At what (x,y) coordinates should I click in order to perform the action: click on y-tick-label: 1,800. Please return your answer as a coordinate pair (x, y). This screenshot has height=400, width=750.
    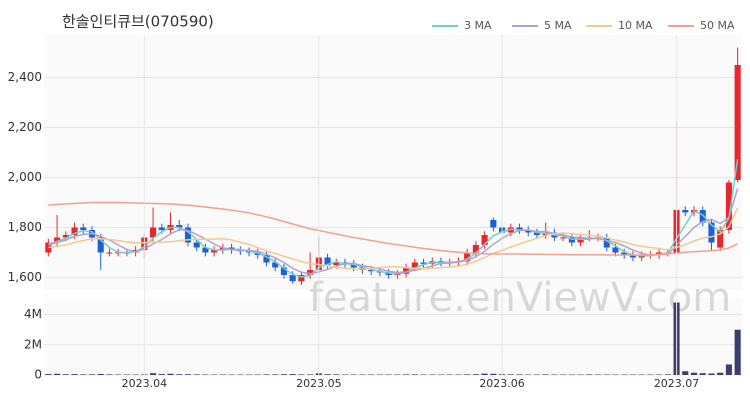
    Looking at the image, I should click on (25, 227).